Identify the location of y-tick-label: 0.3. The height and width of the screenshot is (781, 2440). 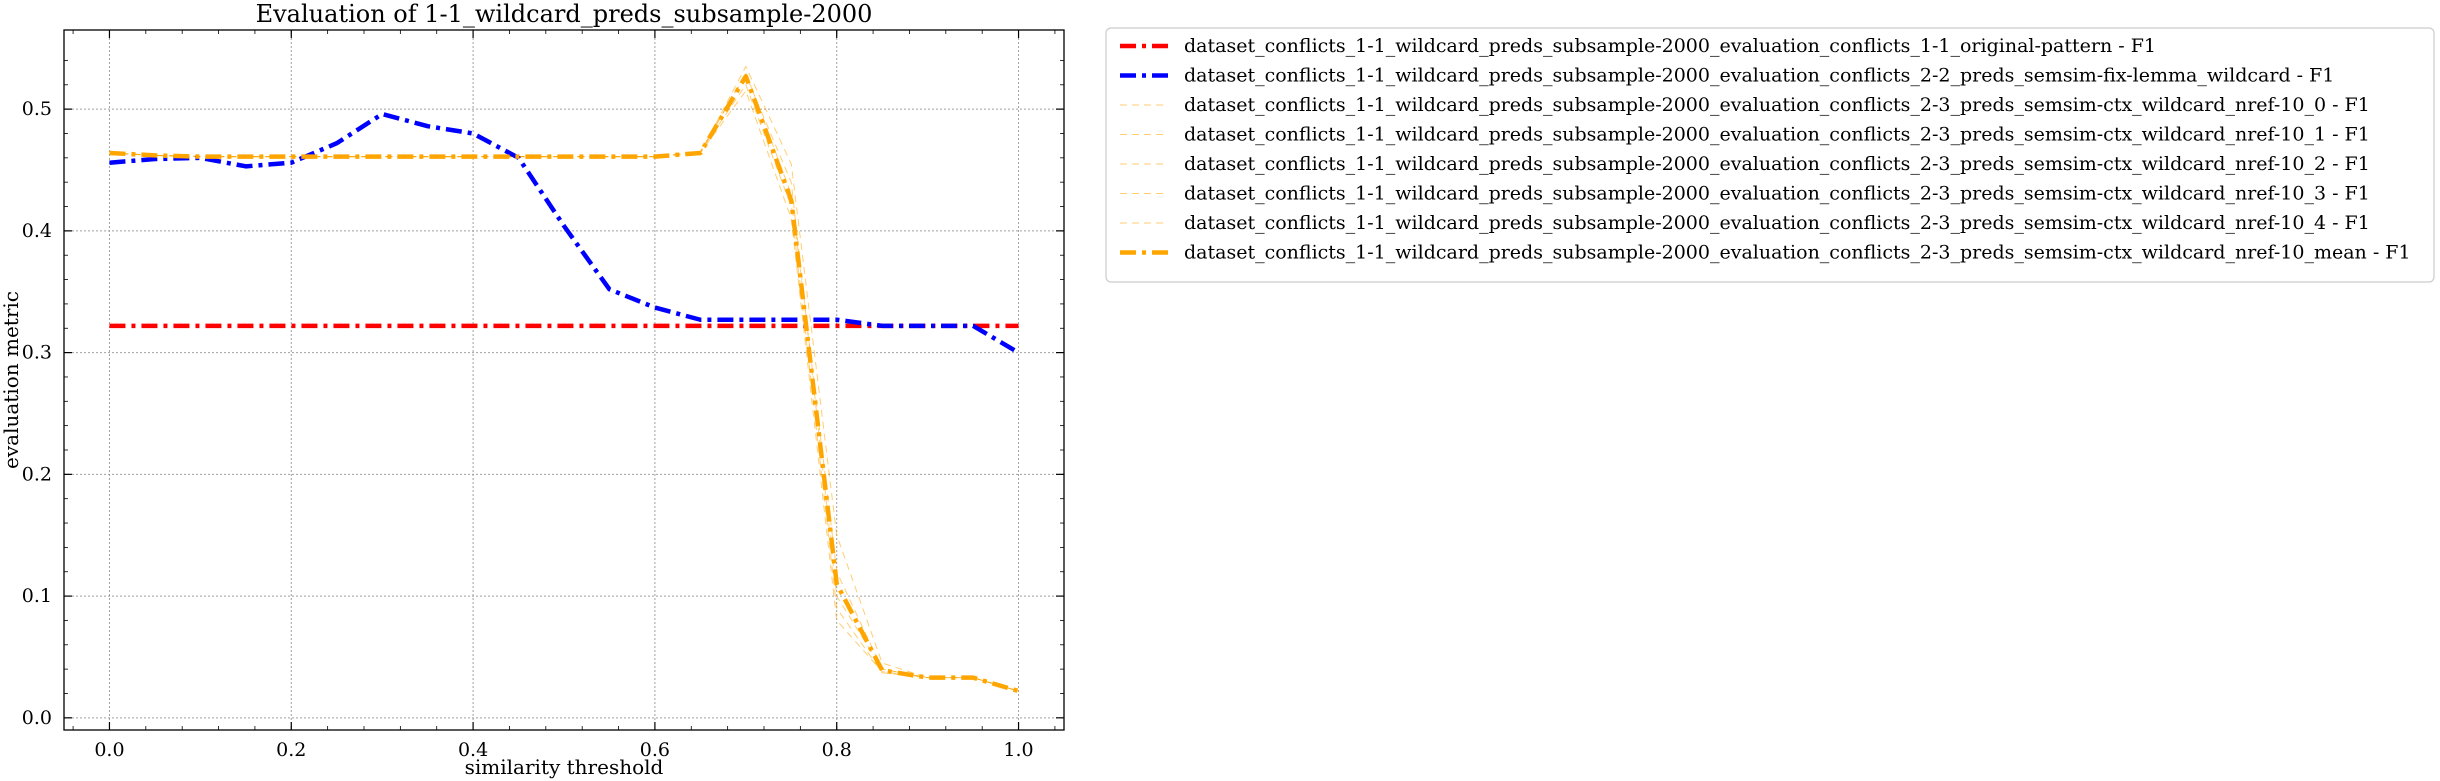
(37, 353).